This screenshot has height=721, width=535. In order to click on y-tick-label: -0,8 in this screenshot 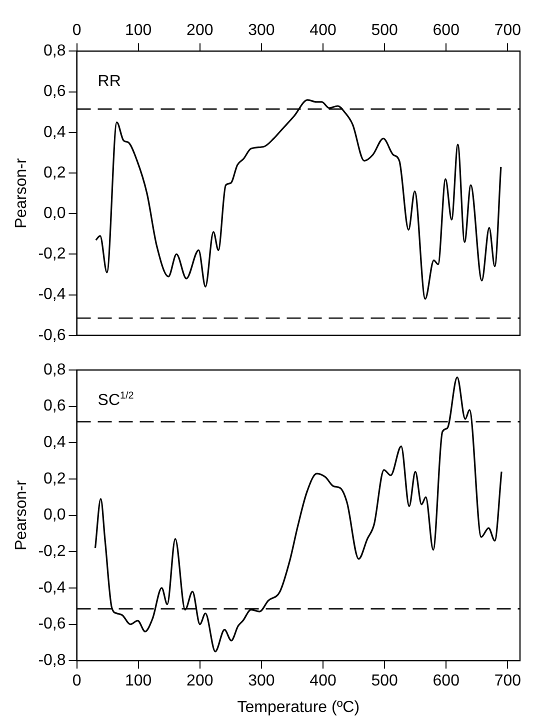, I will do `click(52, 661)`.